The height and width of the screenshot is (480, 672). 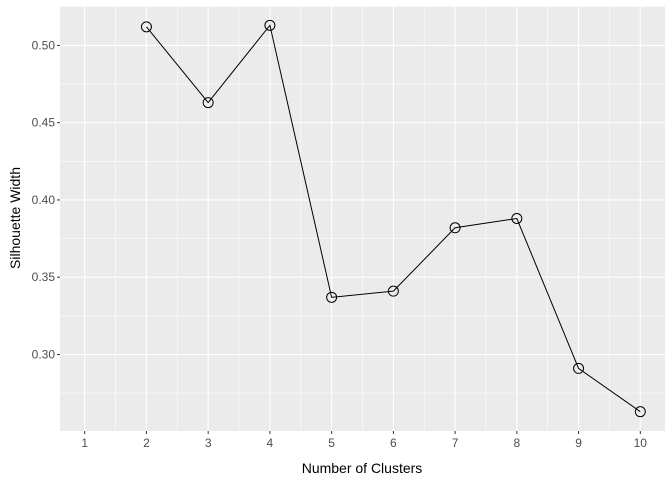 What do you see at coordinates (455, 443) in the screenshot?
I see `x-tick-label: 7` at bounding box center [455, 443].